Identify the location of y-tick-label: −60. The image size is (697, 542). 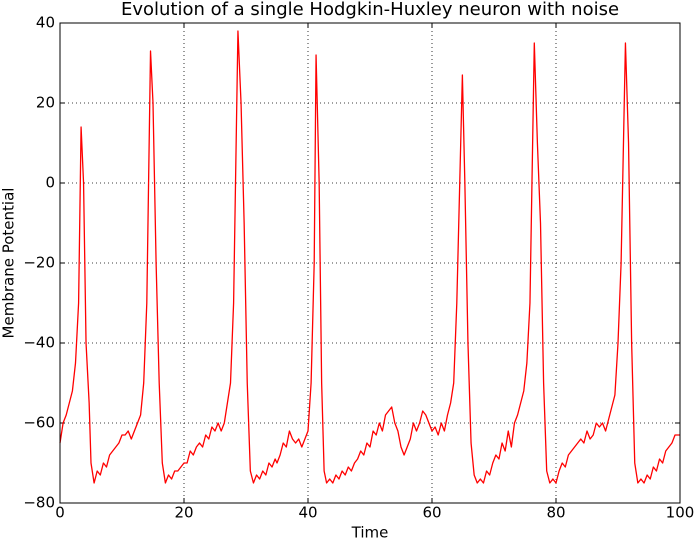
(39, 423).